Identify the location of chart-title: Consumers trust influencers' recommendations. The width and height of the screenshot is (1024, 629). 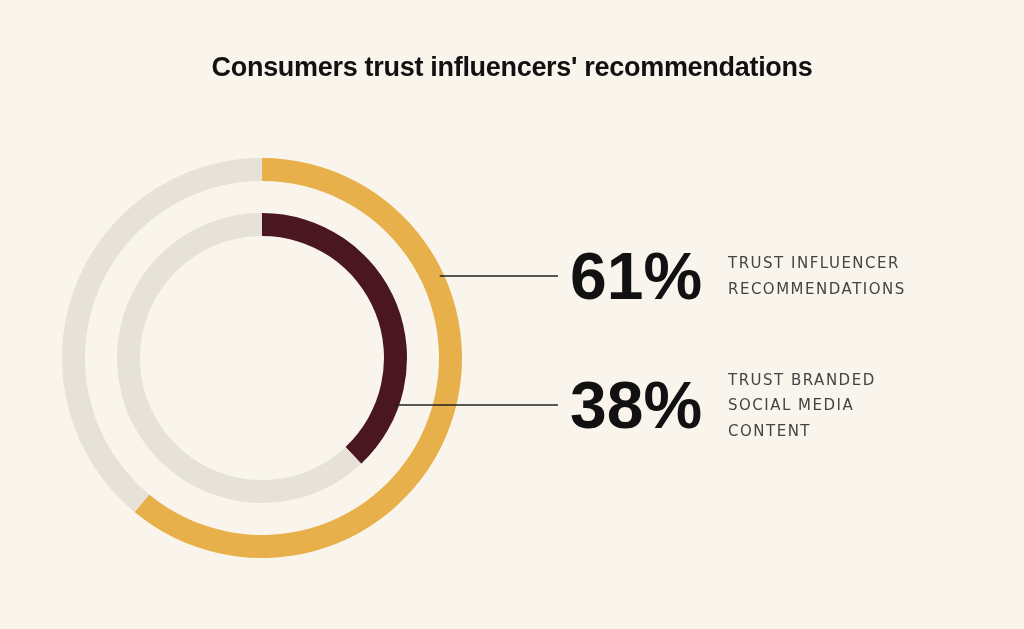
(512, 67).